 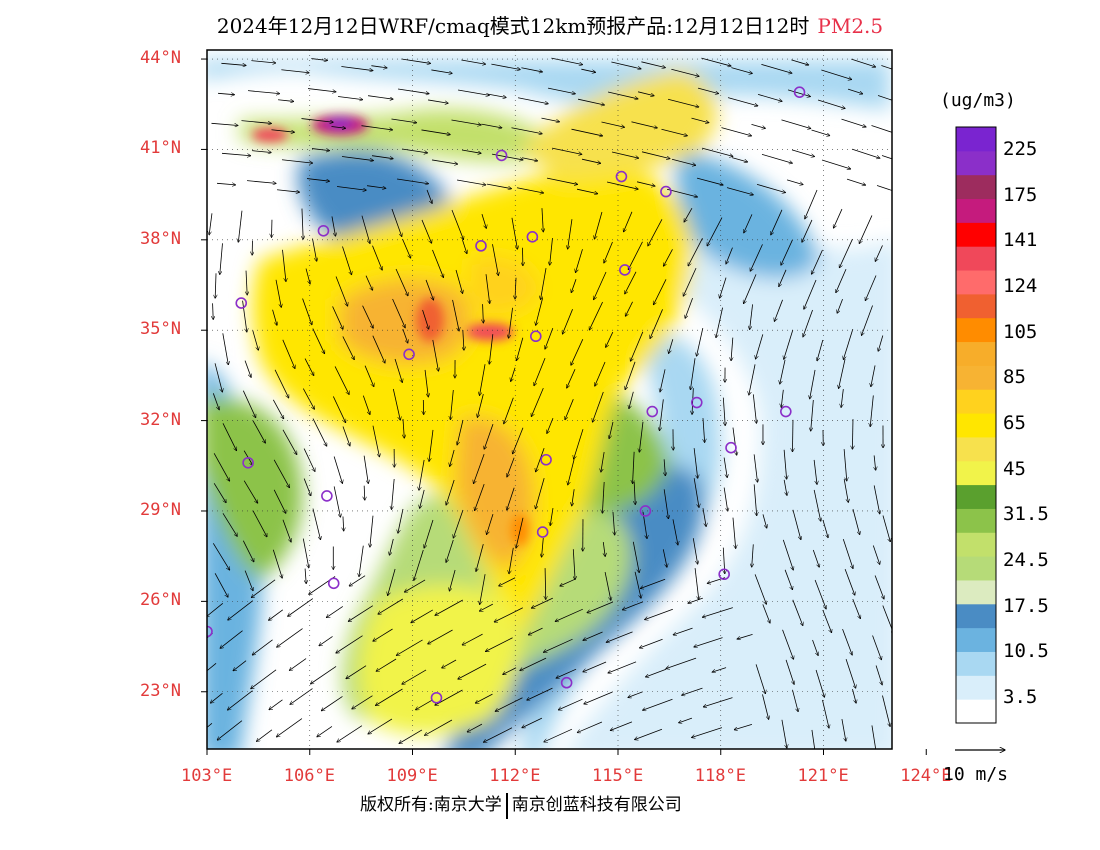 I want to click on lon-label: 109°E, so click(x=412, y=776).